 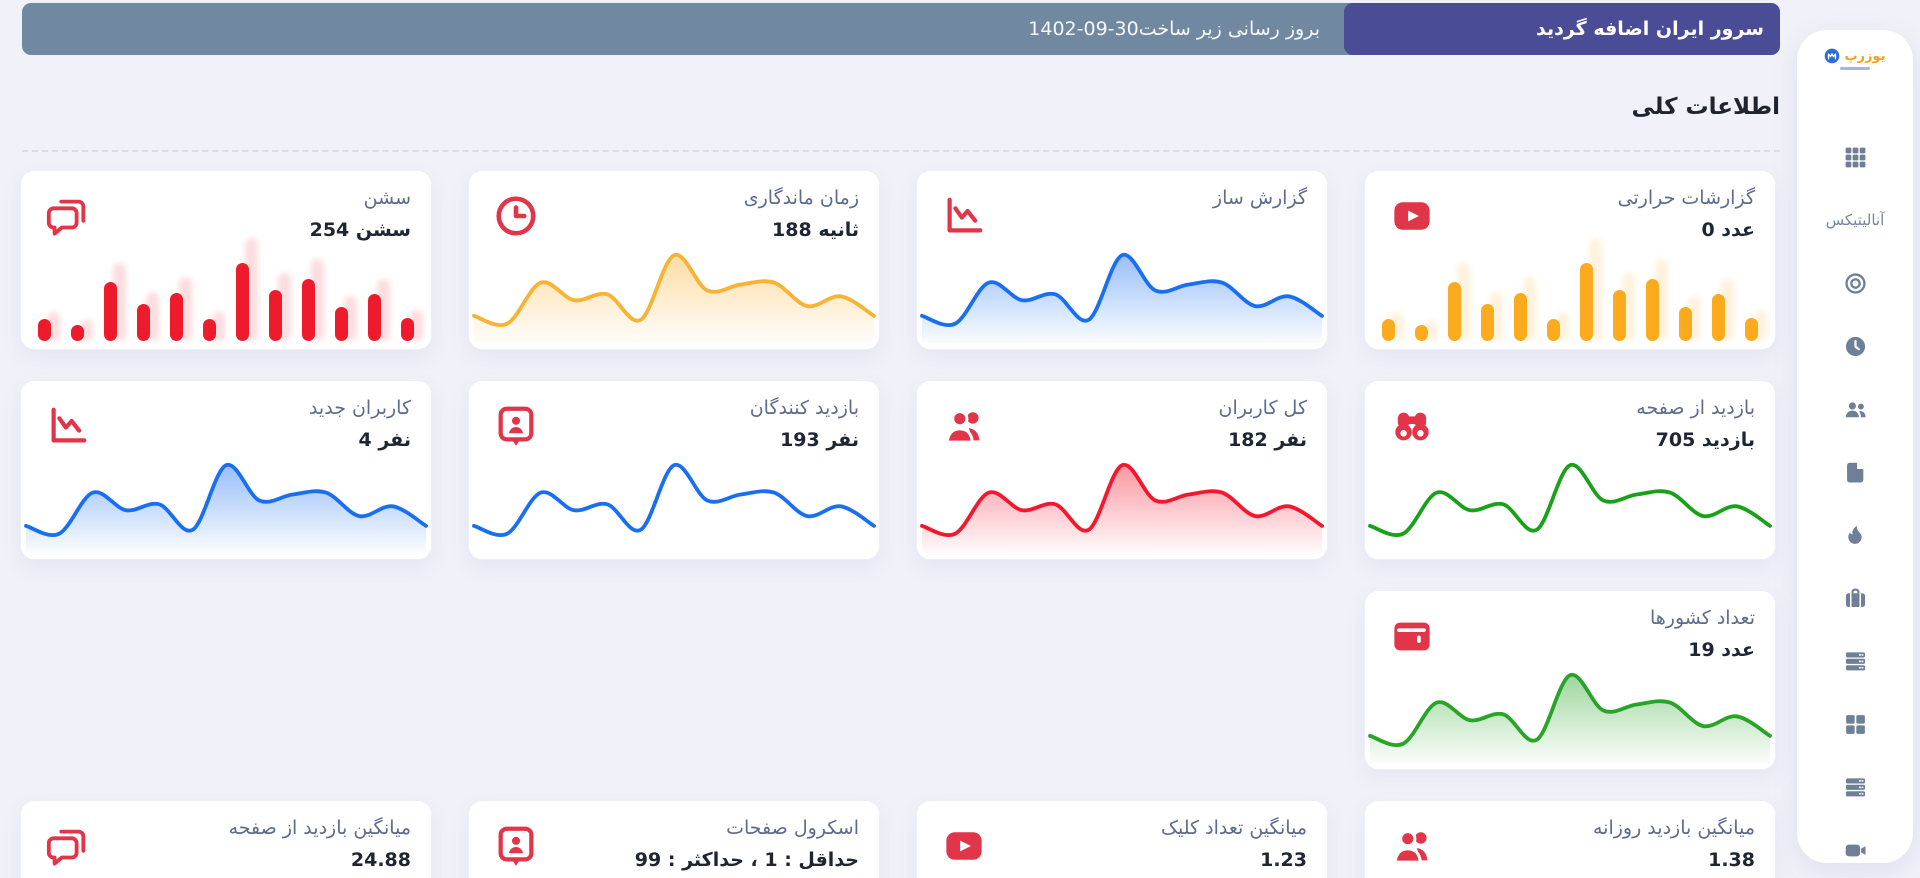 I want to click on card-value: 1.38, so click(x=1731, y=860).